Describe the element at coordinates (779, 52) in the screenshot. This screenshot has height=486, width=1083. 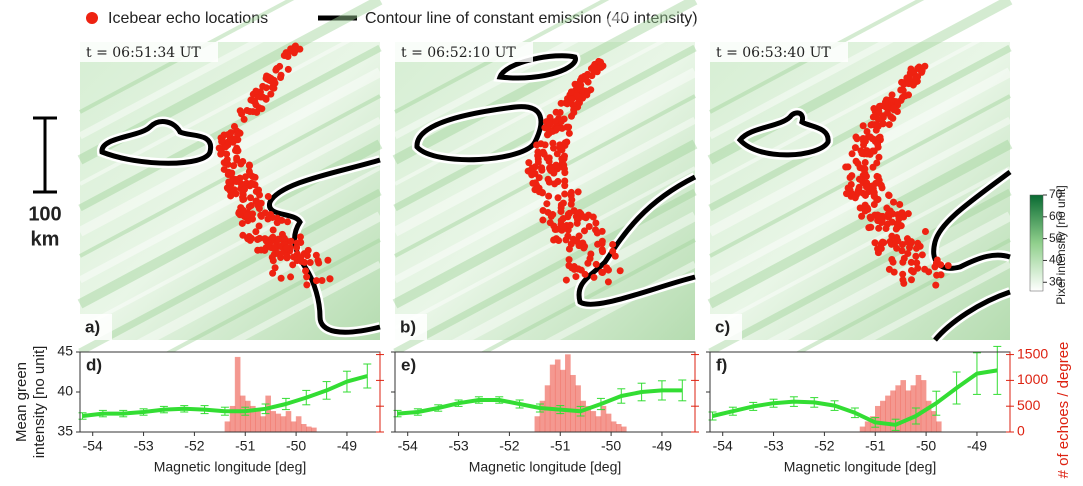
I see `time-box` at that location.